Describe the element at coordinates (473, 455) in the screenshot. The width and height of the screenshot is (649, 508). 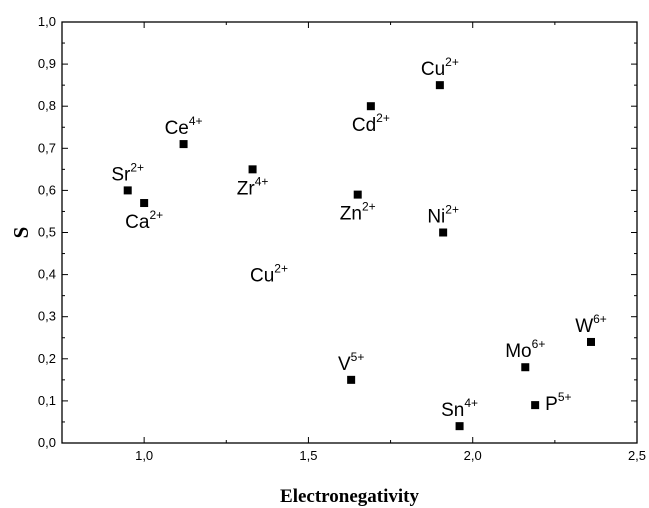
I see `x-tick-label: 2,0` at that location.